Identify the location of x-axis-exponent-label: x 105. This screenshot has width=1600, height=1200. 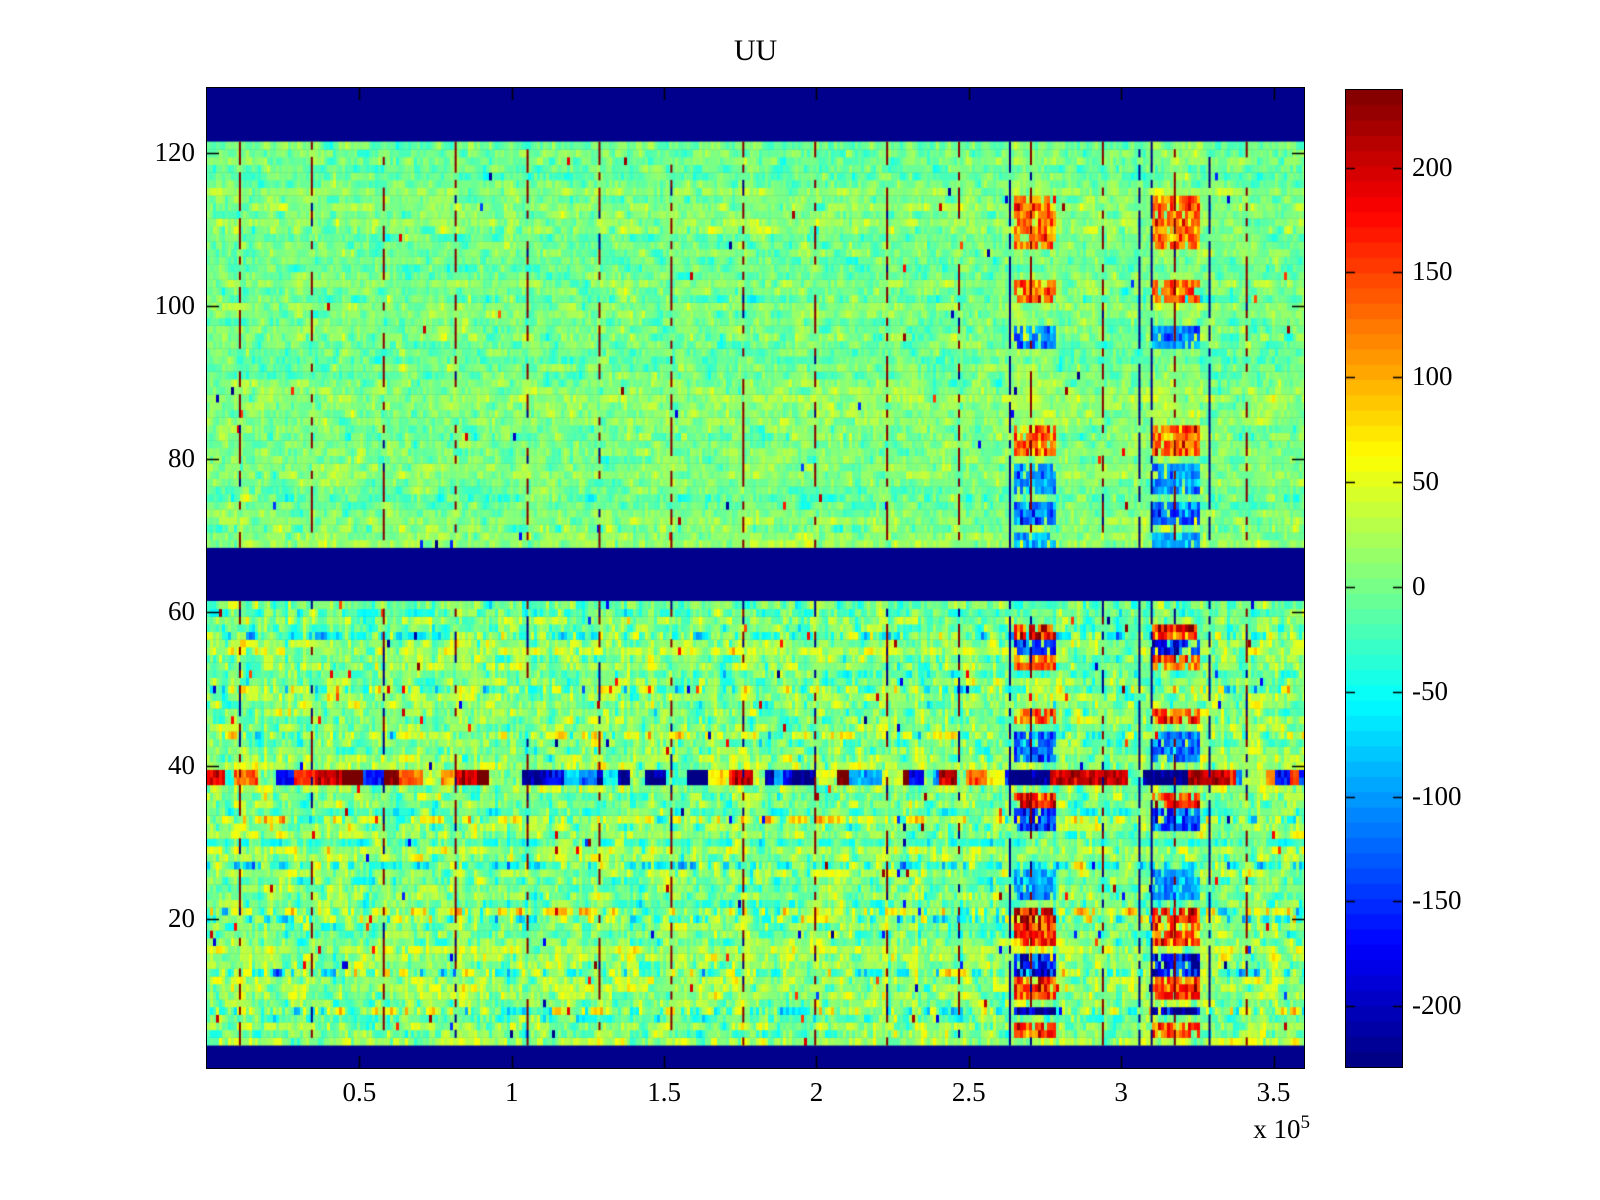
(1230, 1128).